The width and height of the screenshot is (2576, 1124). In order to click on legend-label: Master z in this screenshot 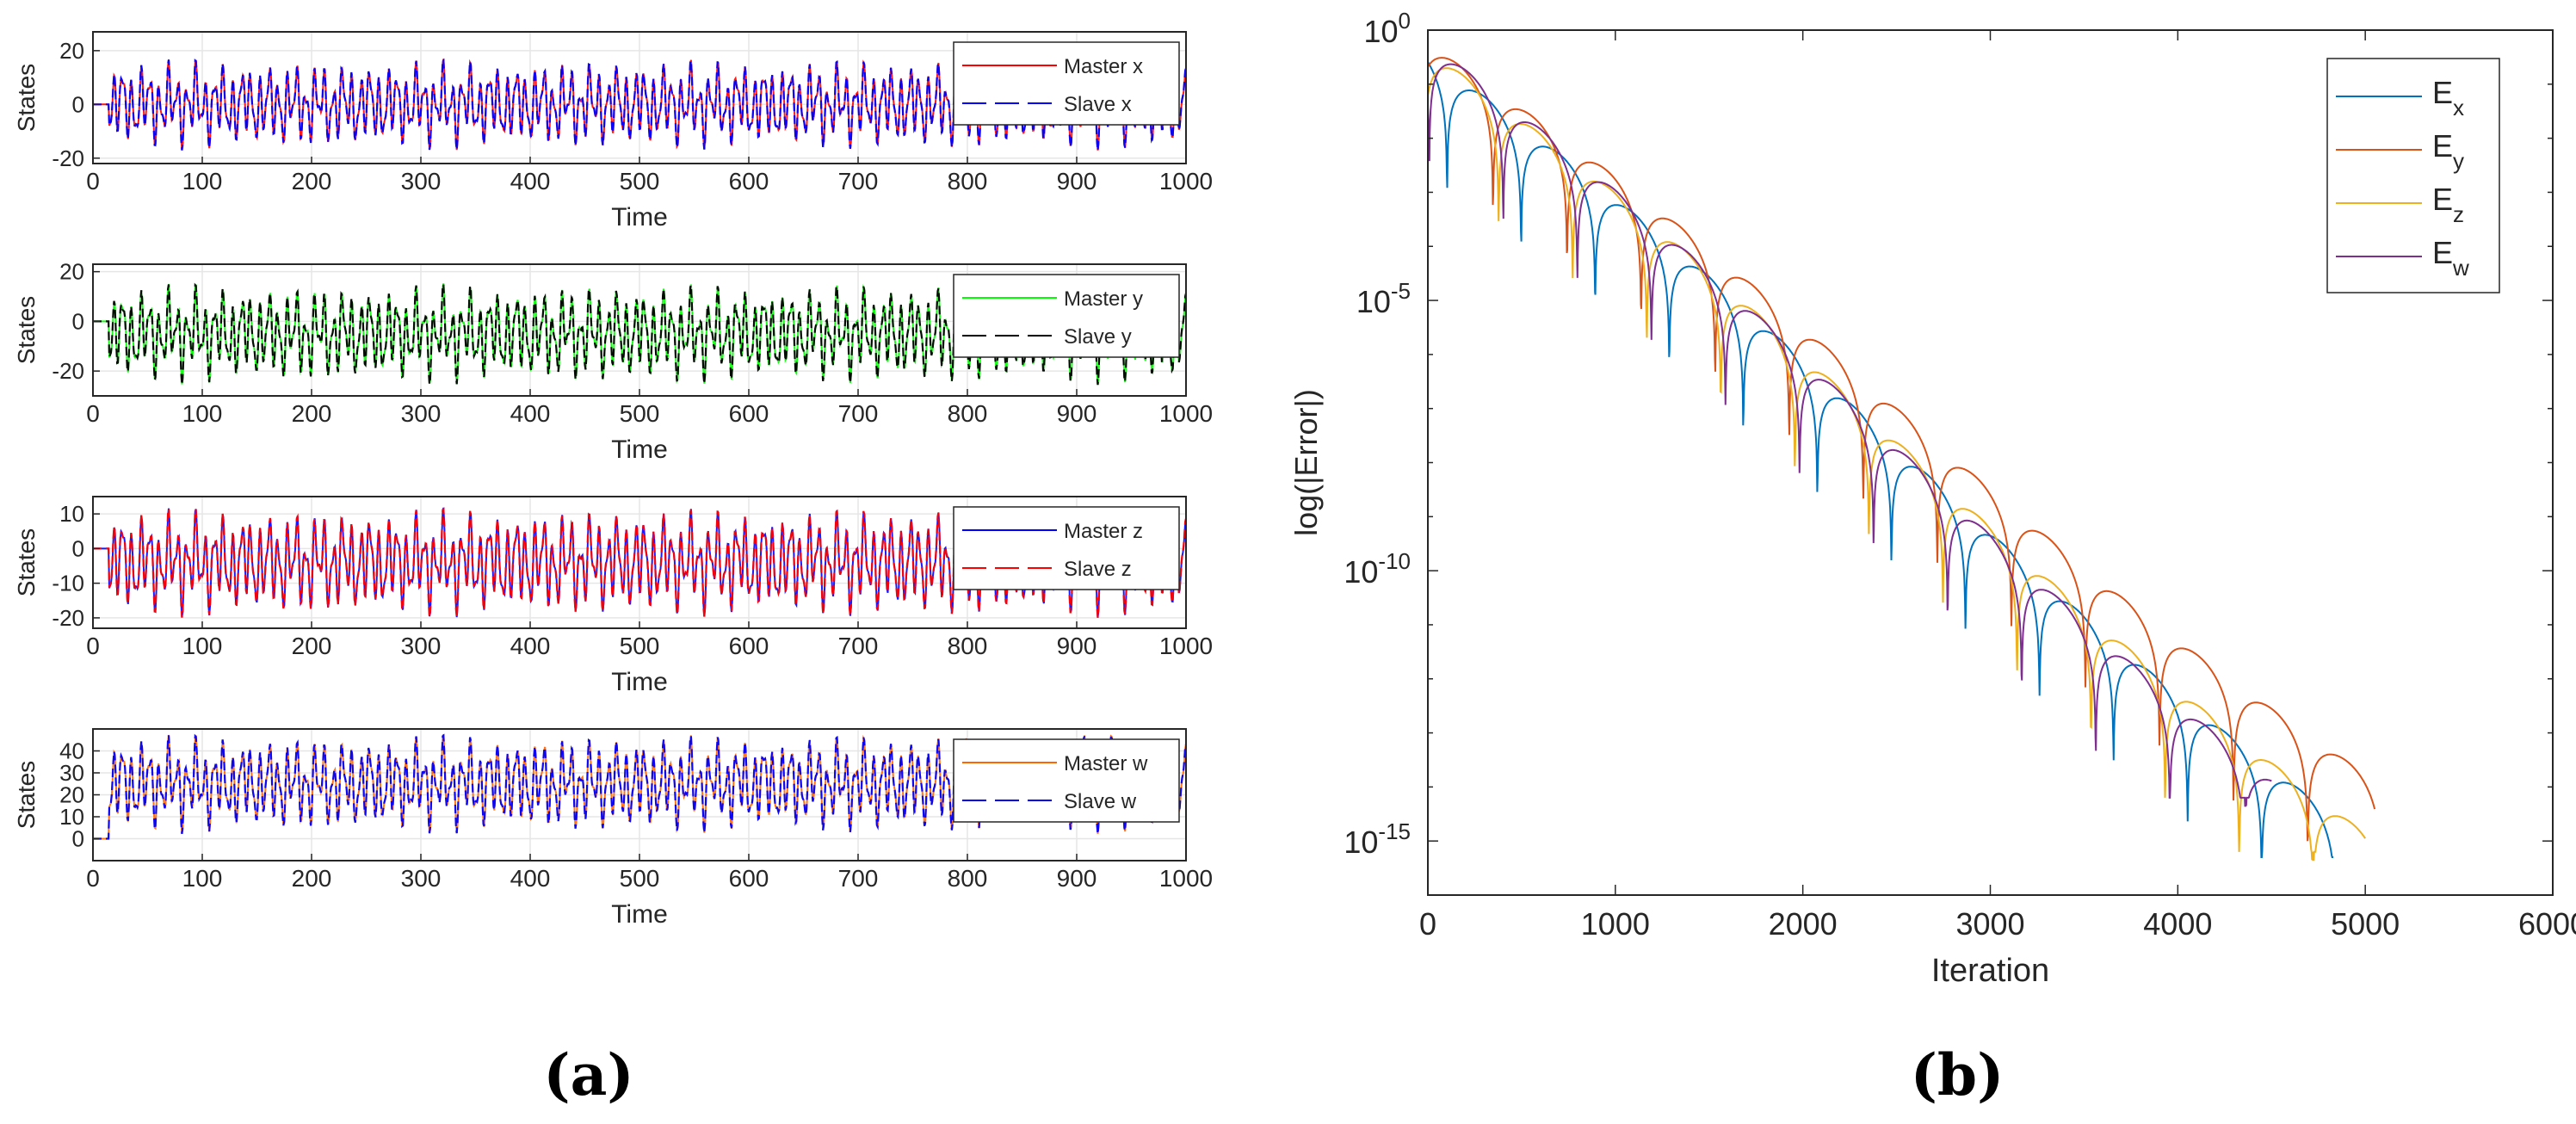, I will do `click(1103, 531)`.